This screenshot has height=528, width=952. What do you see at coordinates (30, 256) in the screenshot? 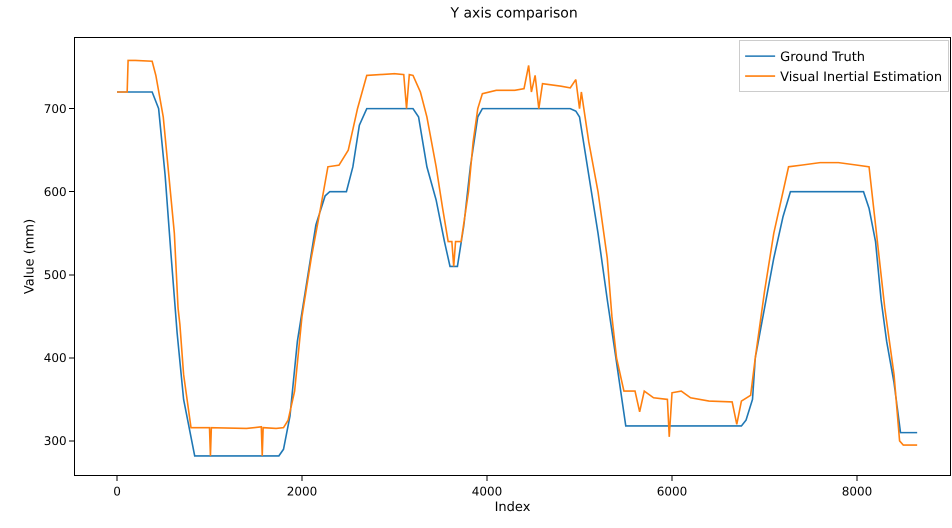
I see `y-axis-title: Value (mm)` at bounding box center [30, 256].